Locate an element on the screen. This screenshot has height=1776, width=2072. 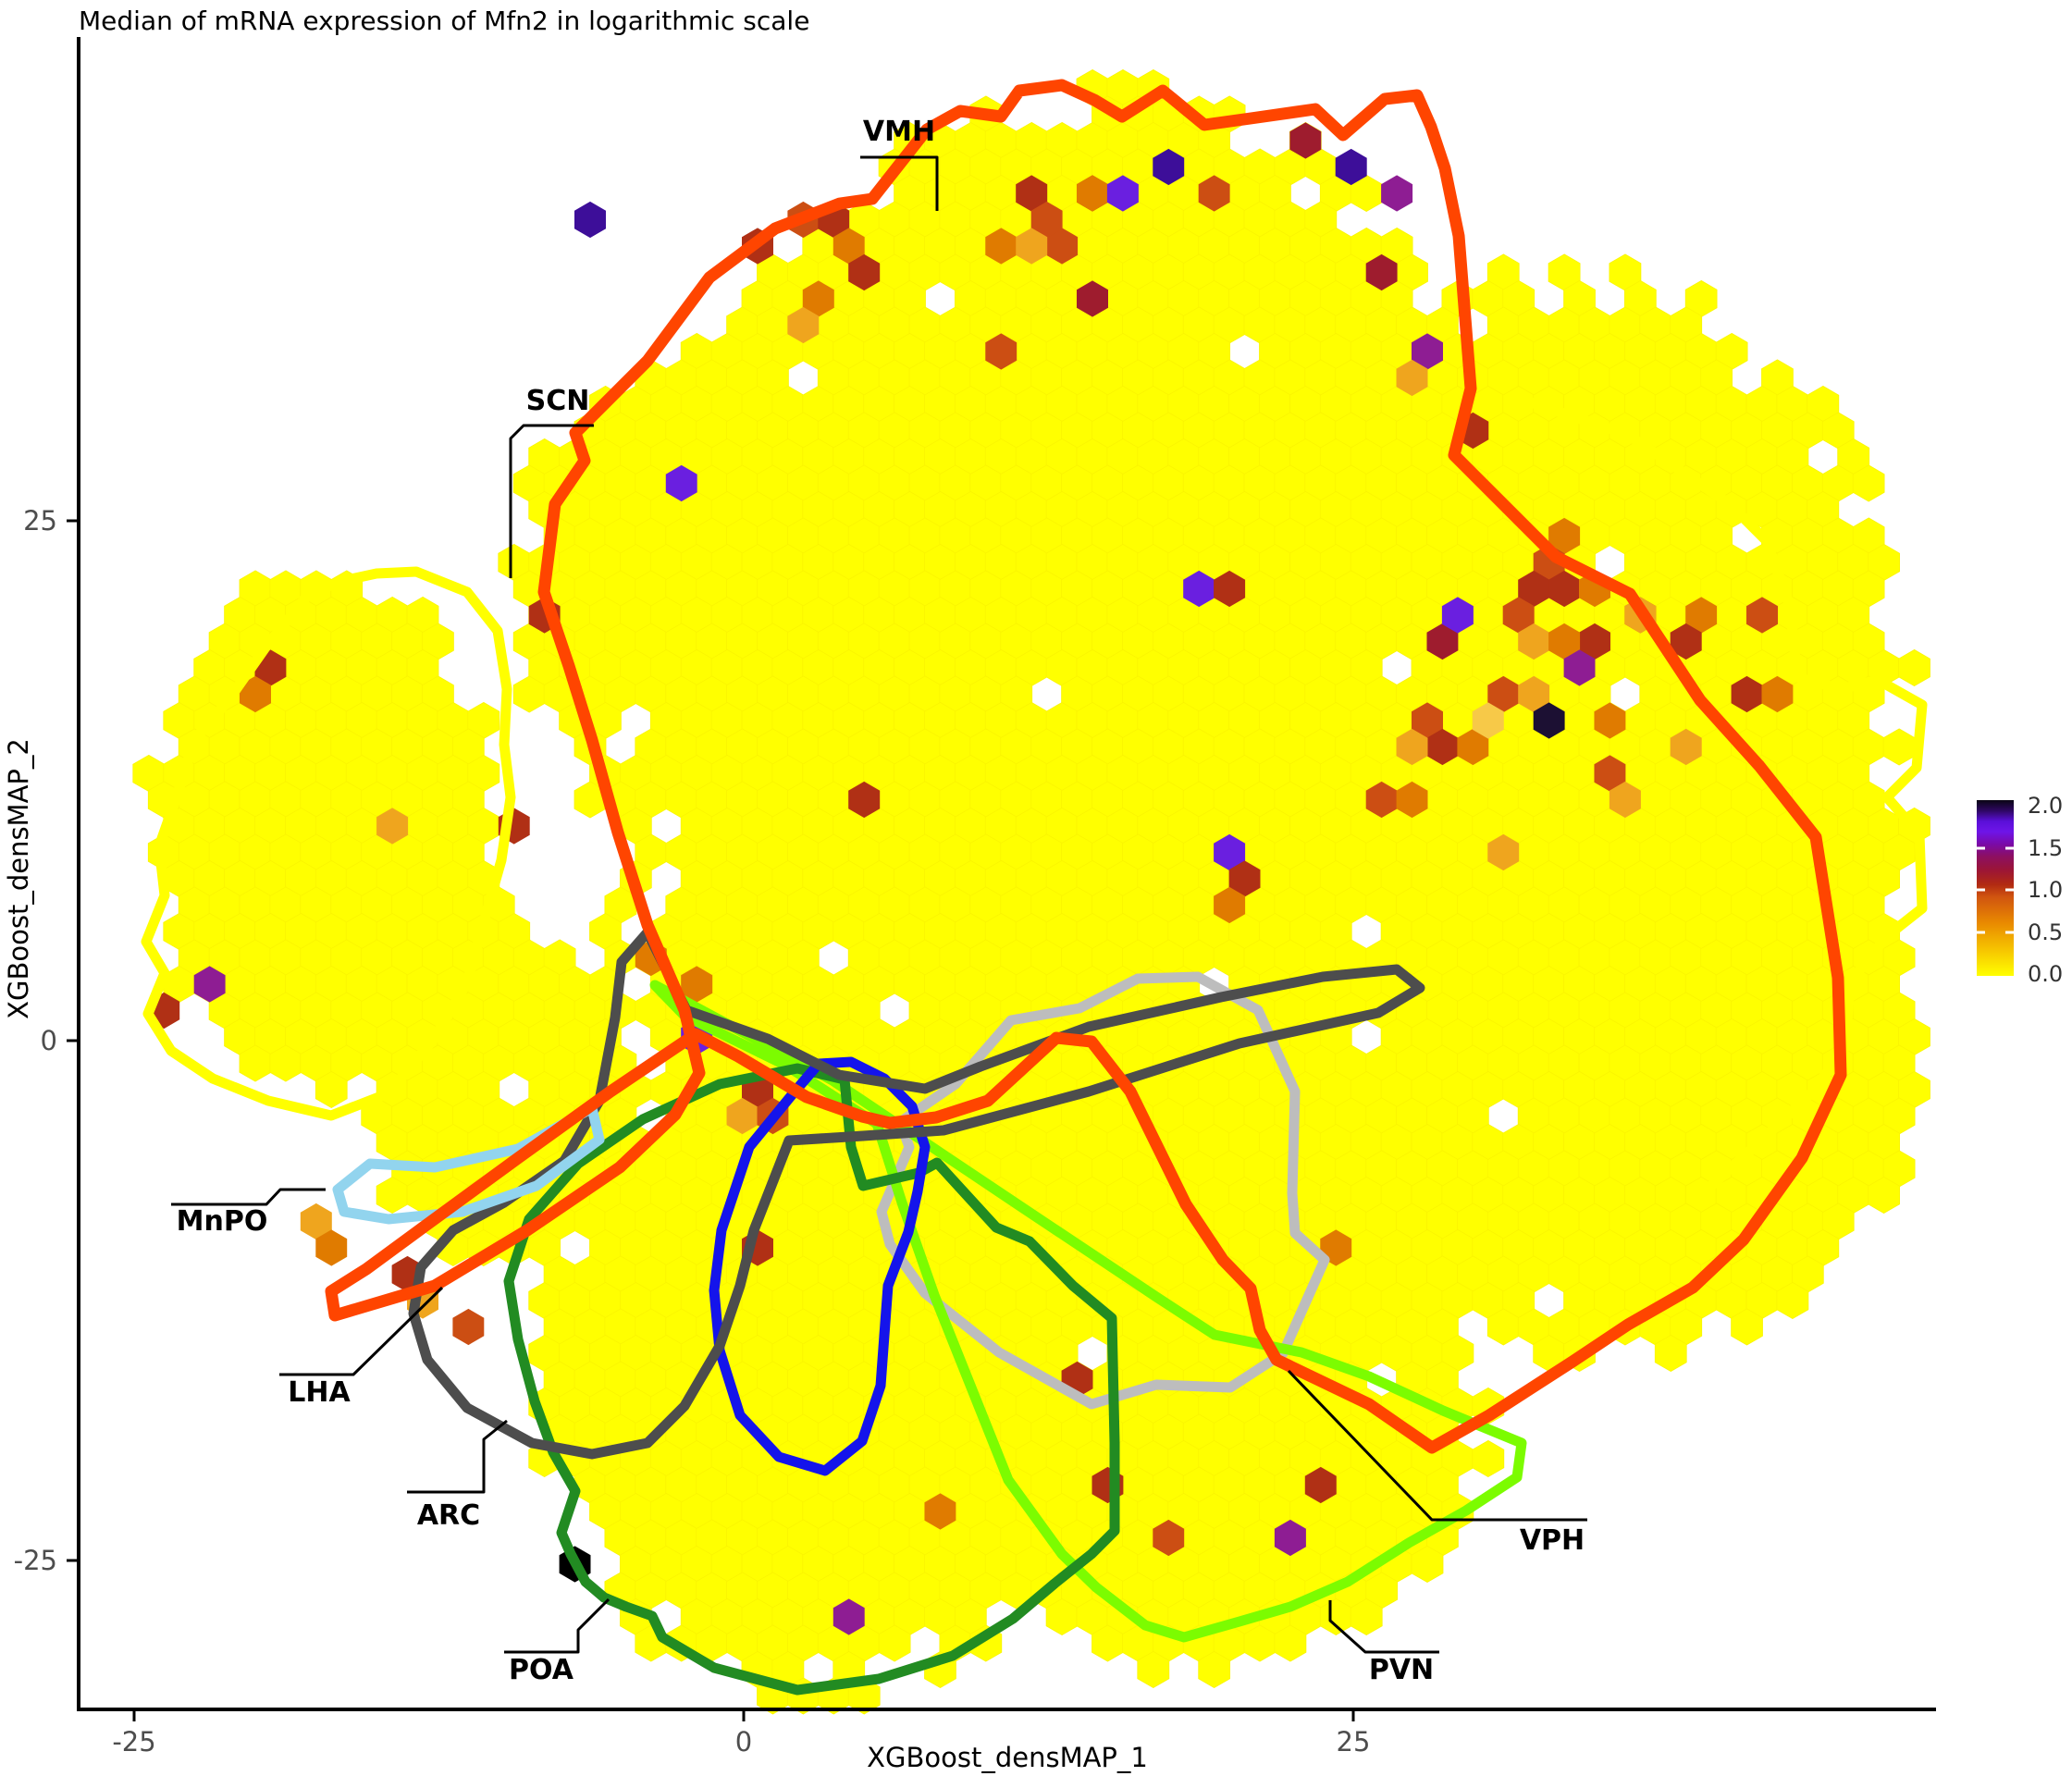
region-label-lha: LHA is located at coordinates (319, 1392).